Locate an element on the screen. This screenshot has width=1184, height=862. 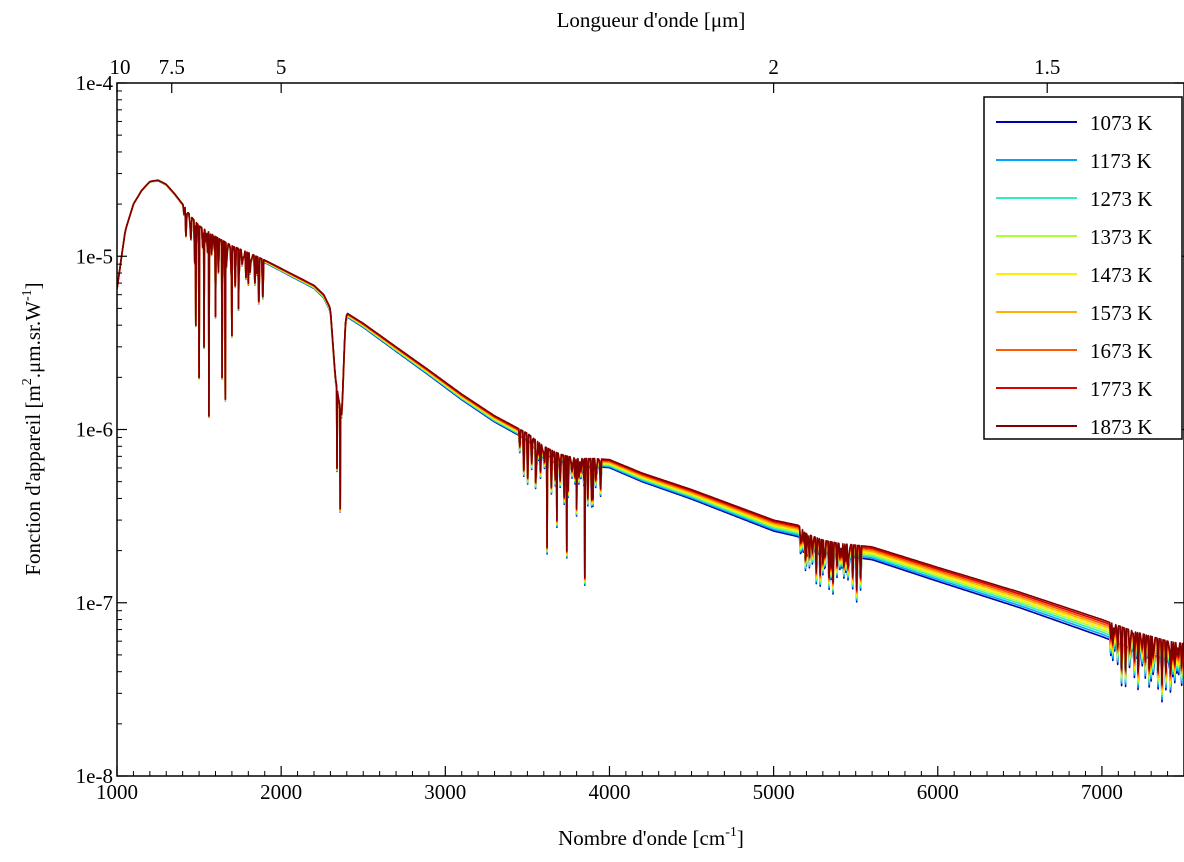
x-tick-label: 2000 is located at coordinates (281, 792).